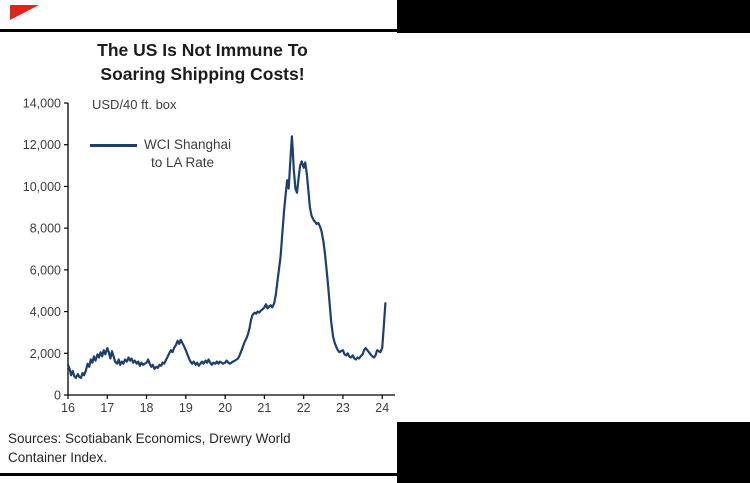  Describe the element at coordinates (113, 145) in the screenshot. I see `legend-line-swatch` at that location.